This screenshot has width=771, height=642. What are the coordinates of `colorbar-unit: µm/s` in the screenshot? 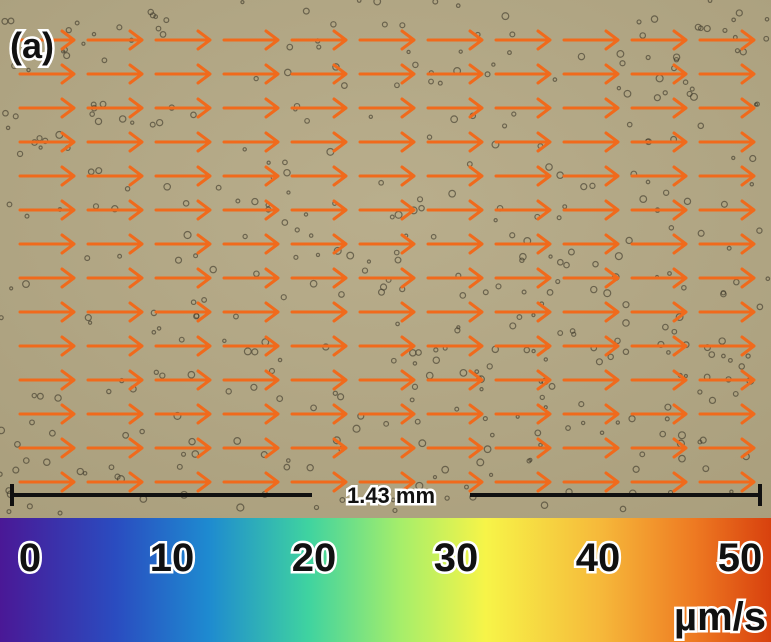 It's located at (720, 617).